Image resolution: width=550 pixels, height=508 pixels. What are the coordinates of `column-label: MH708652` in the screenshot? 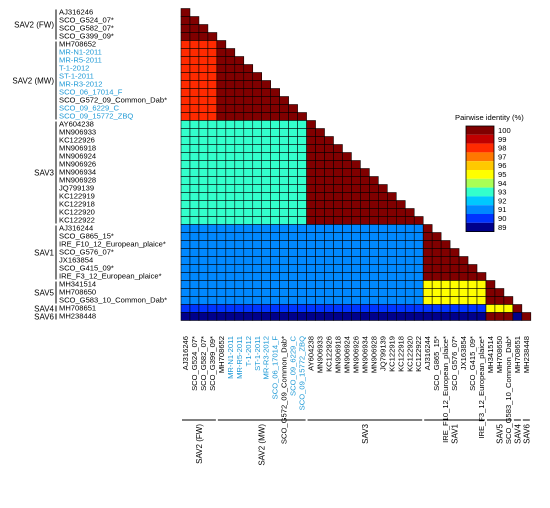 It's located at (221, 354).